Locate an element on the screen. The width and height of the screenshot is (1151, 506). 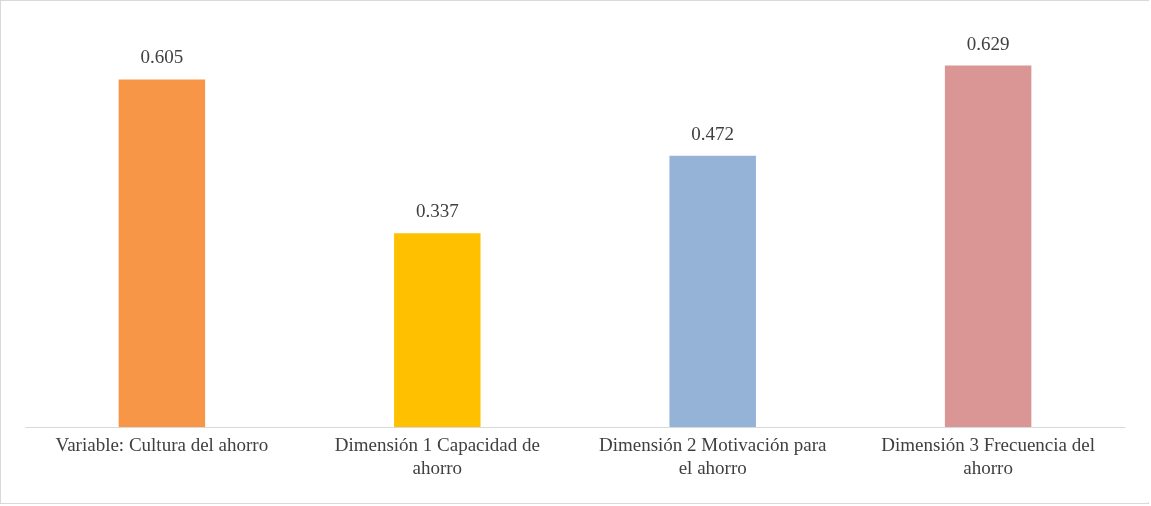
data-label: 0.629 is located at coordinates (988, 43).